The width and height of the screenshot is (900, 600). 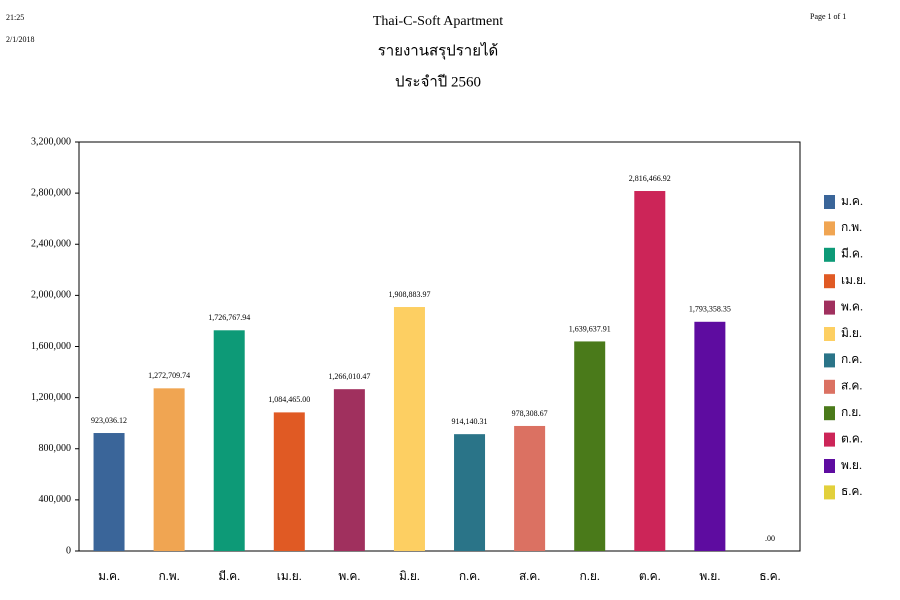 What do you see at coordinates (169, 576) in the screenshot?
I see `x-tick-label: ก.พ.` at bounding box center [169, 576].